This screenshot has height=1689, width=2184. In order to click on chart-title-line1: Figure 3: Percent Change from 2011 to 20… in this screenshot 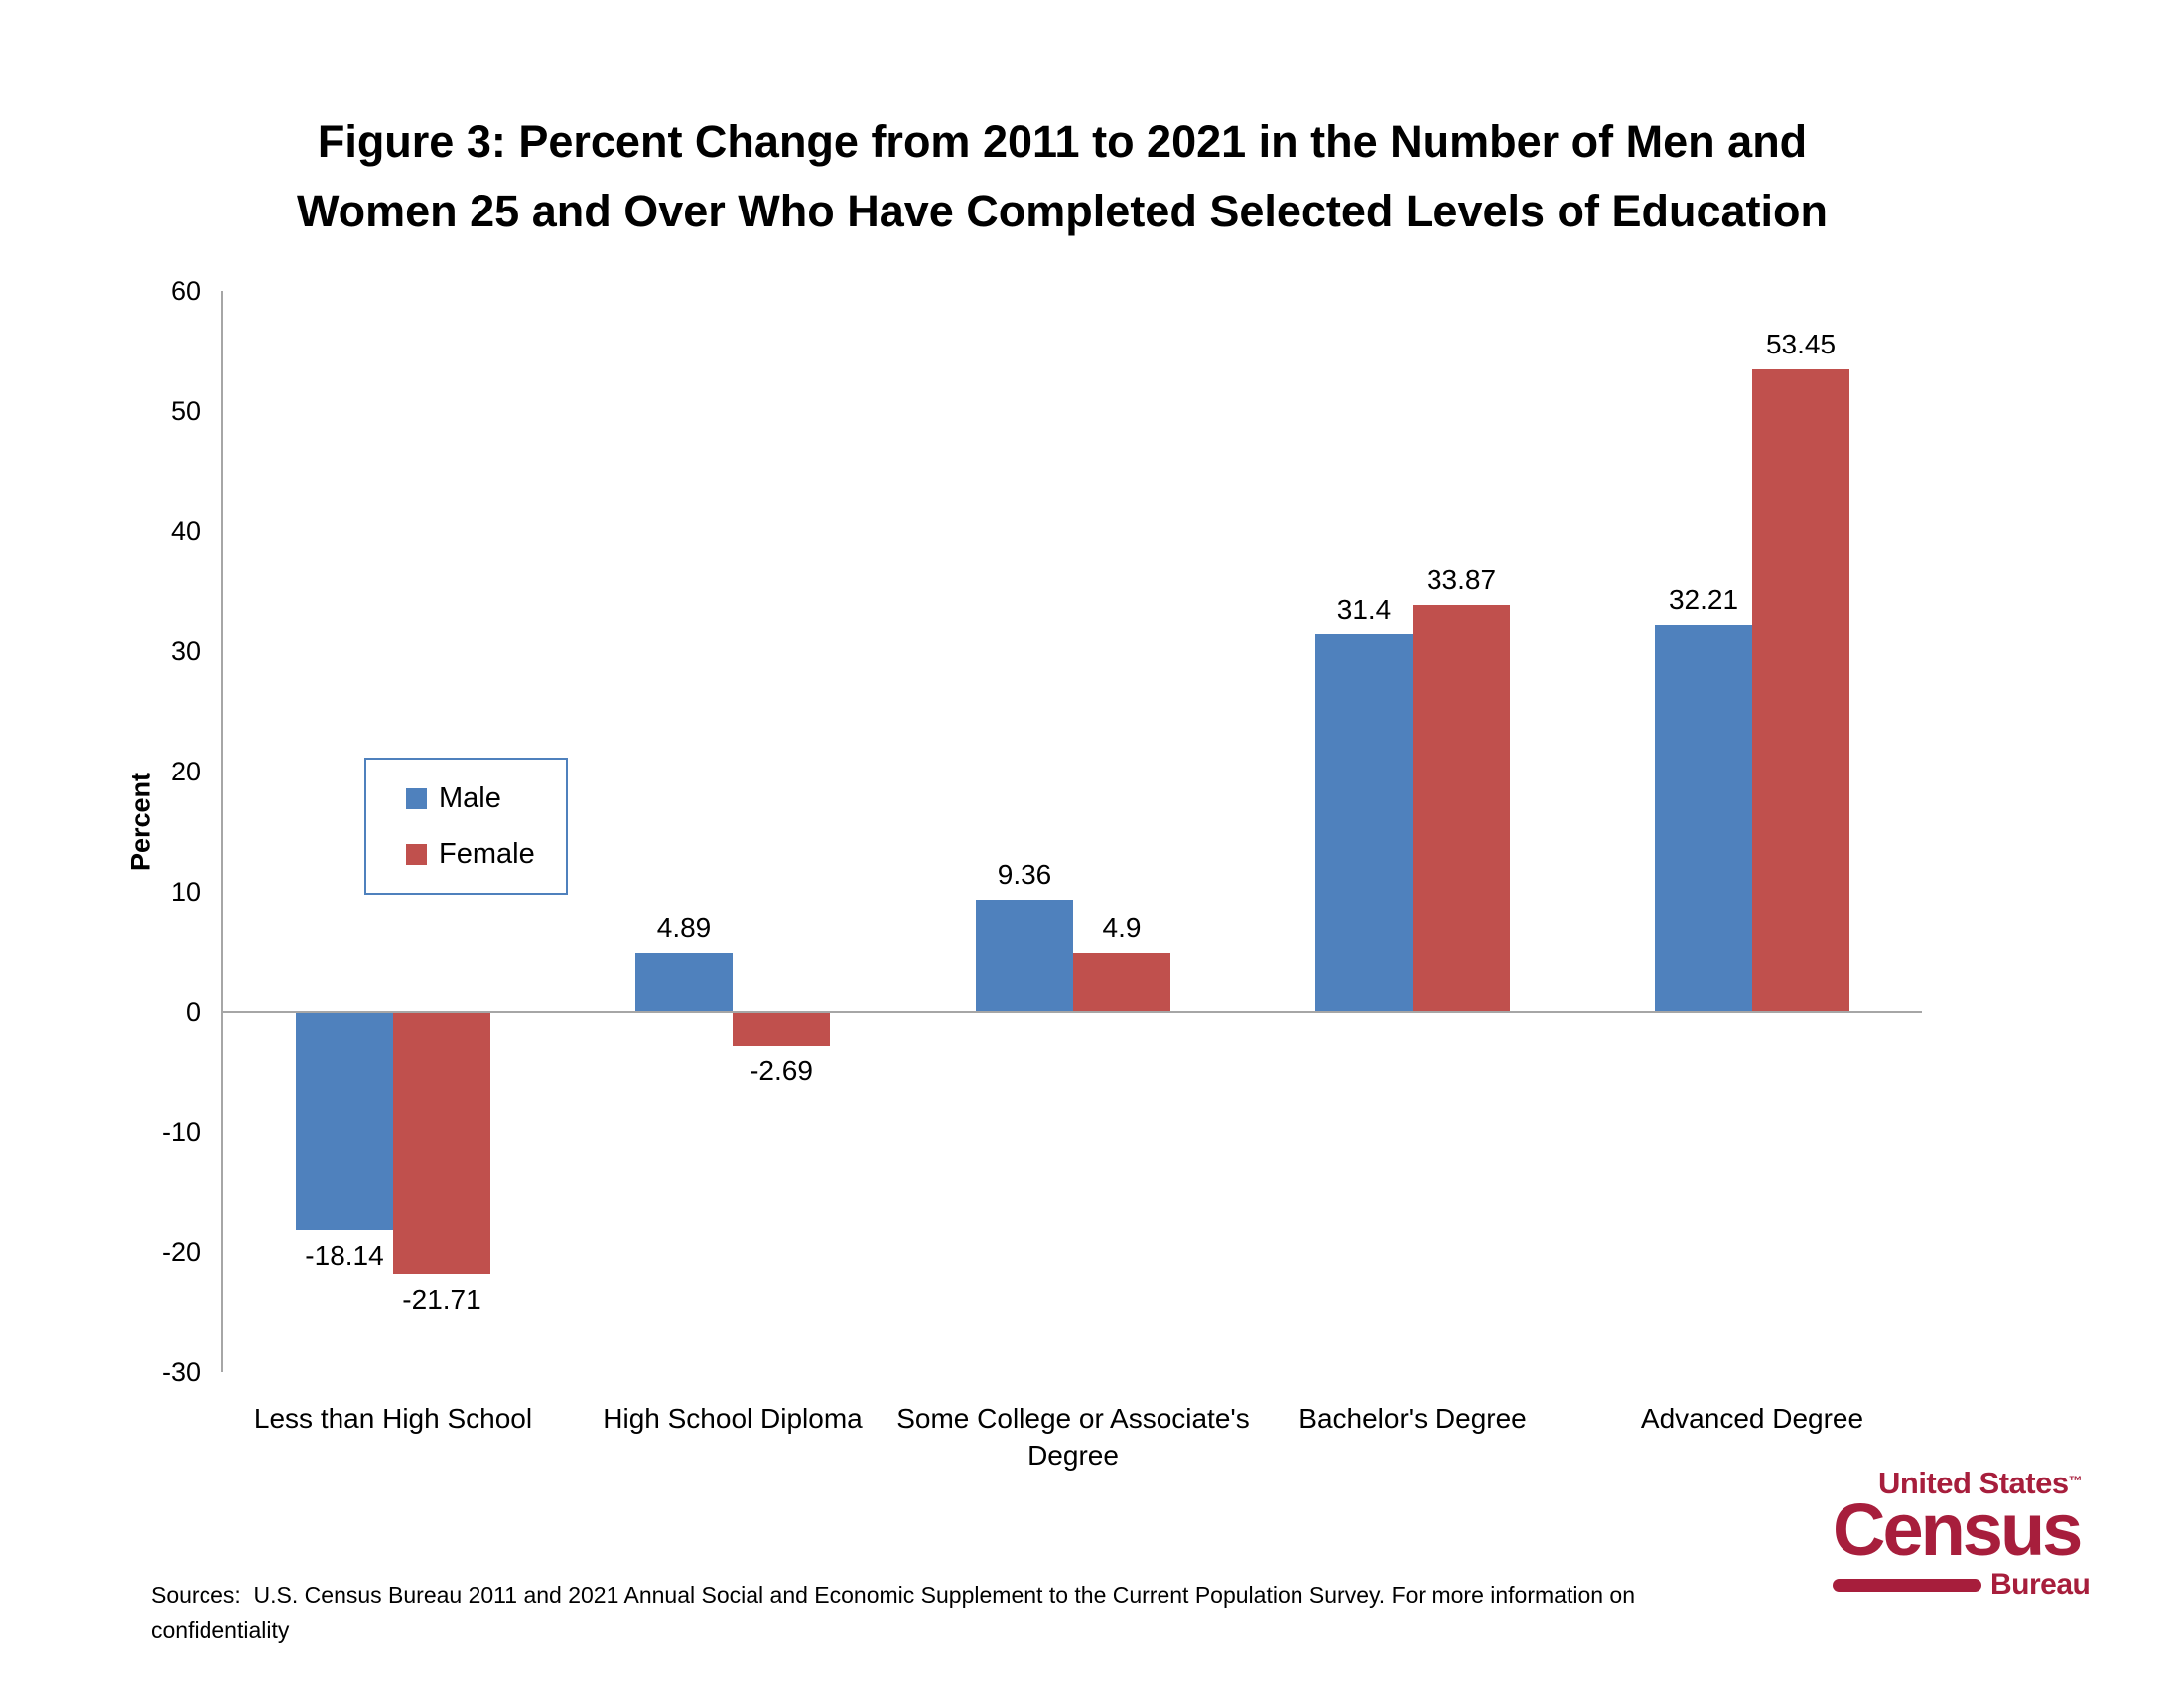, I will do `click(1062, 141)`.